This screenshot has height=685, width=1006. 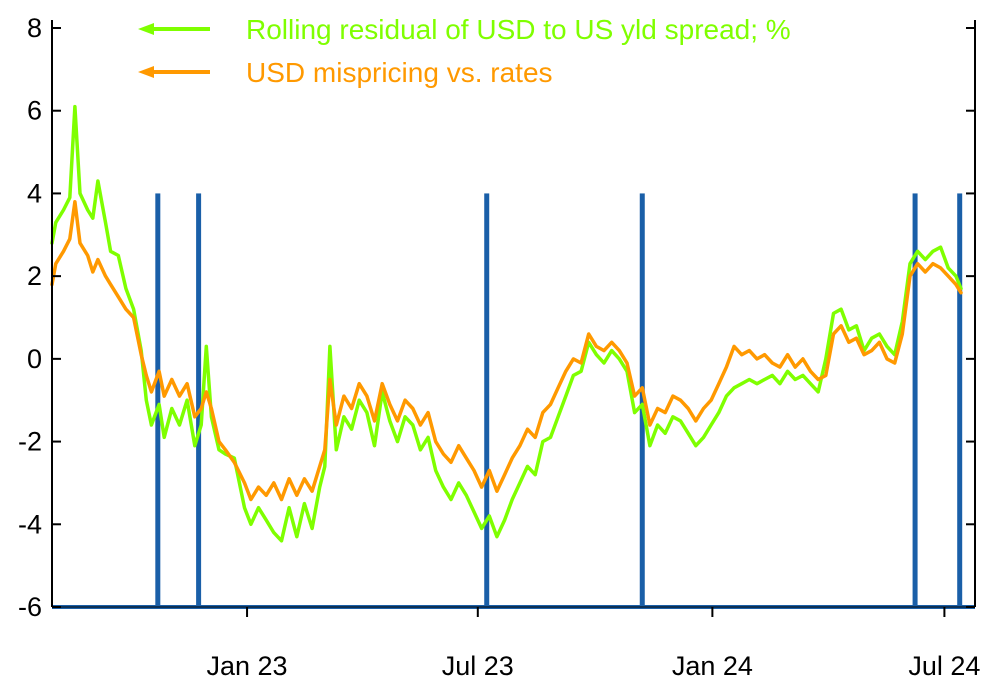 I want to click on y-tick-label: -2, so click(x=30, y=442).